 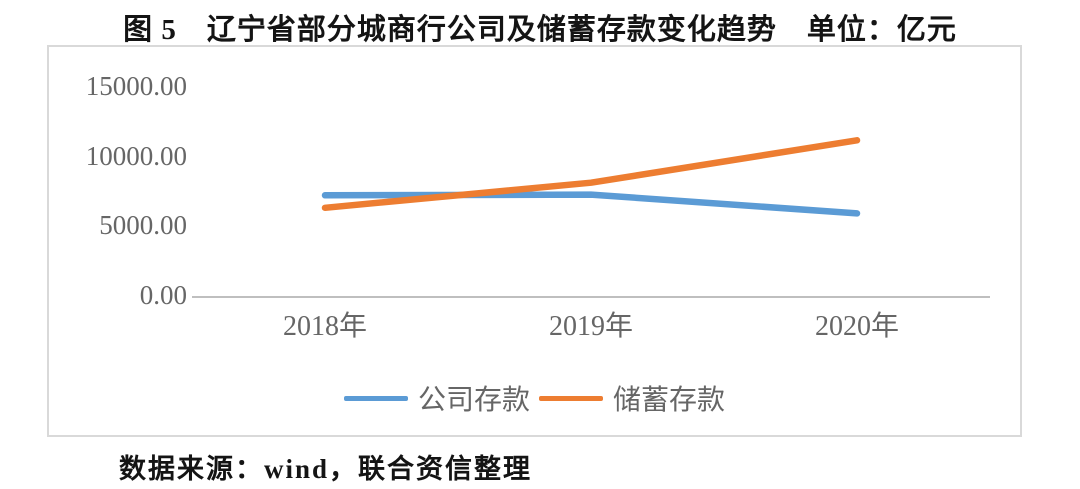 What do you see at coordinates (571, 398) in the screenshot?
I see `legend-line-swatch-orange` at bounding box center [571, 398].